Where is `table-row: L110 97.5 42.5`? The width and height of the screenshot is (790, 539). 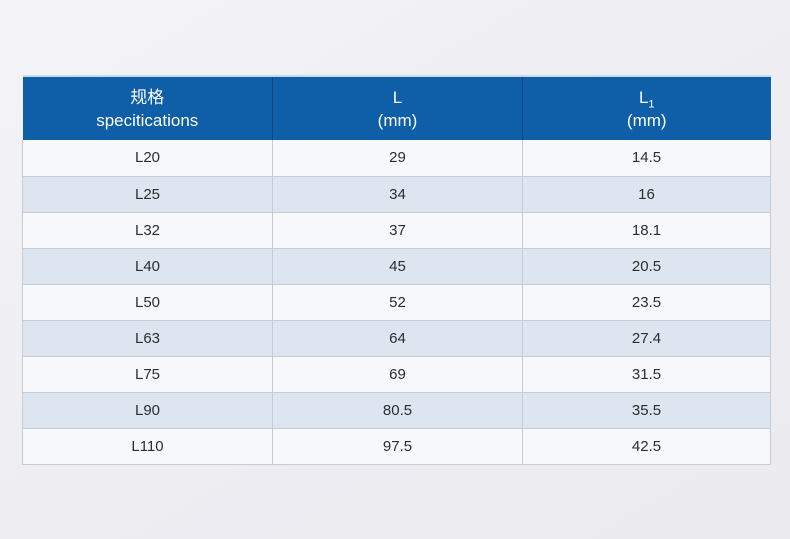 table-row: L110 97.5 42.5 is located at coordinates (396, 446).